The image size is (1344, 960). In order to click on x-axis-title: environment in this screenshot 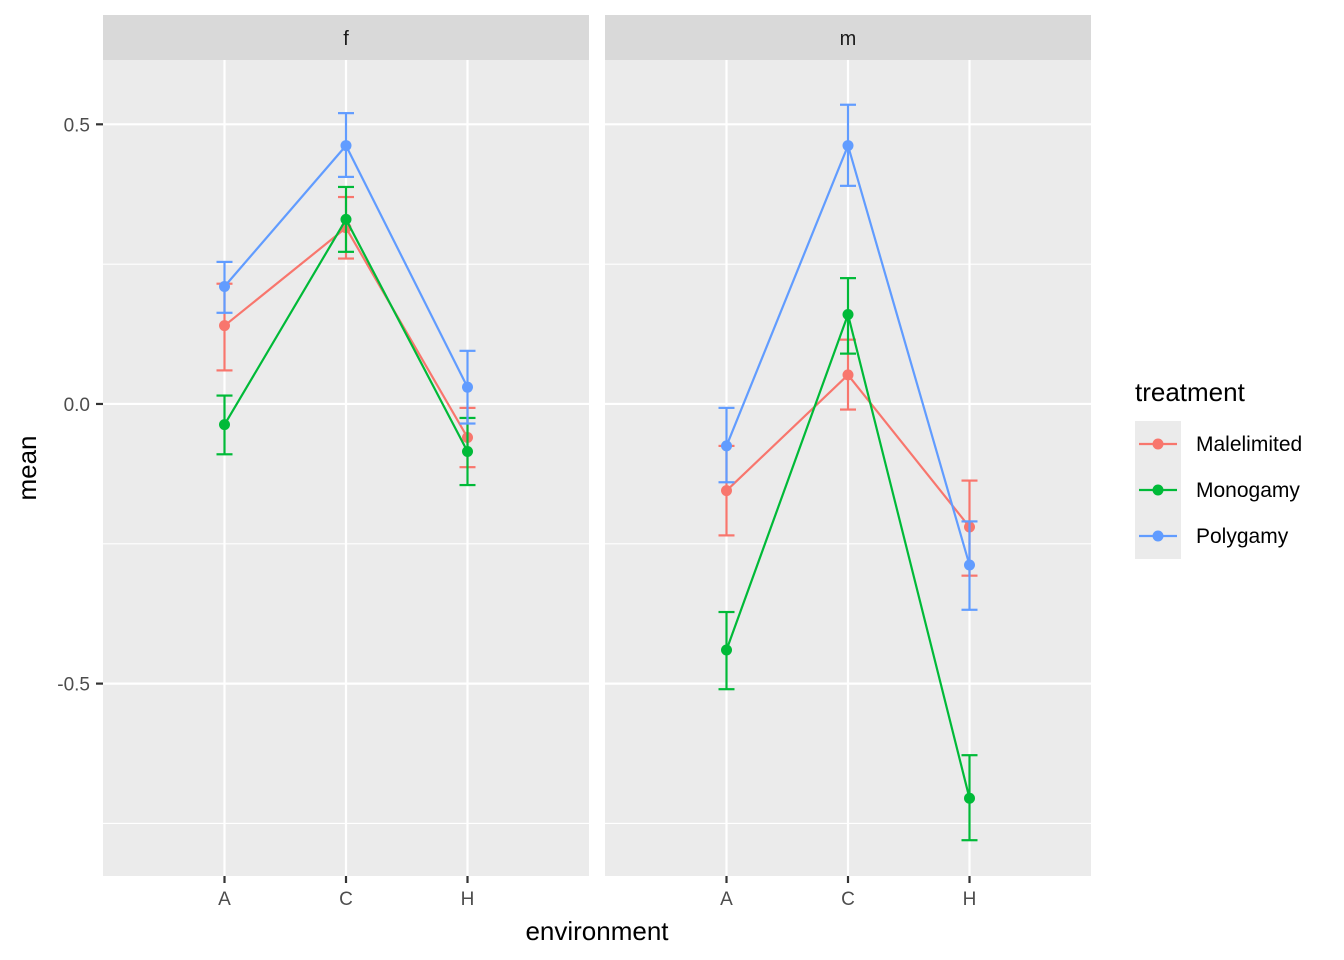, I will do `click(597, 931)`.